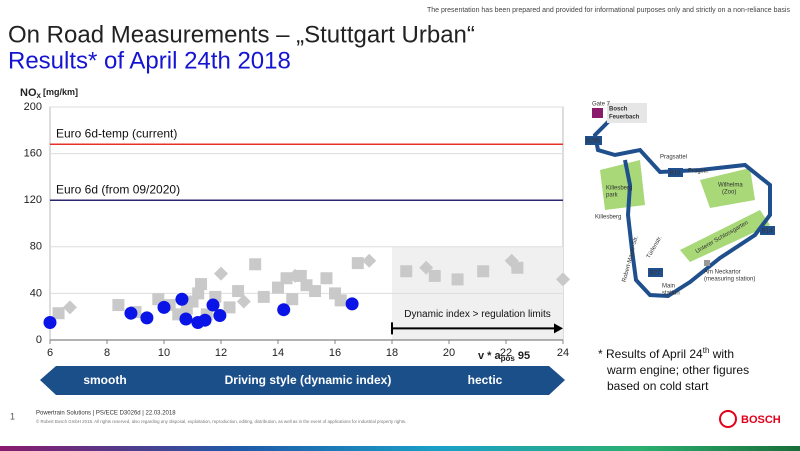 The image size is (800, 451). I want to click on page-number: 1, so click(12, 416).